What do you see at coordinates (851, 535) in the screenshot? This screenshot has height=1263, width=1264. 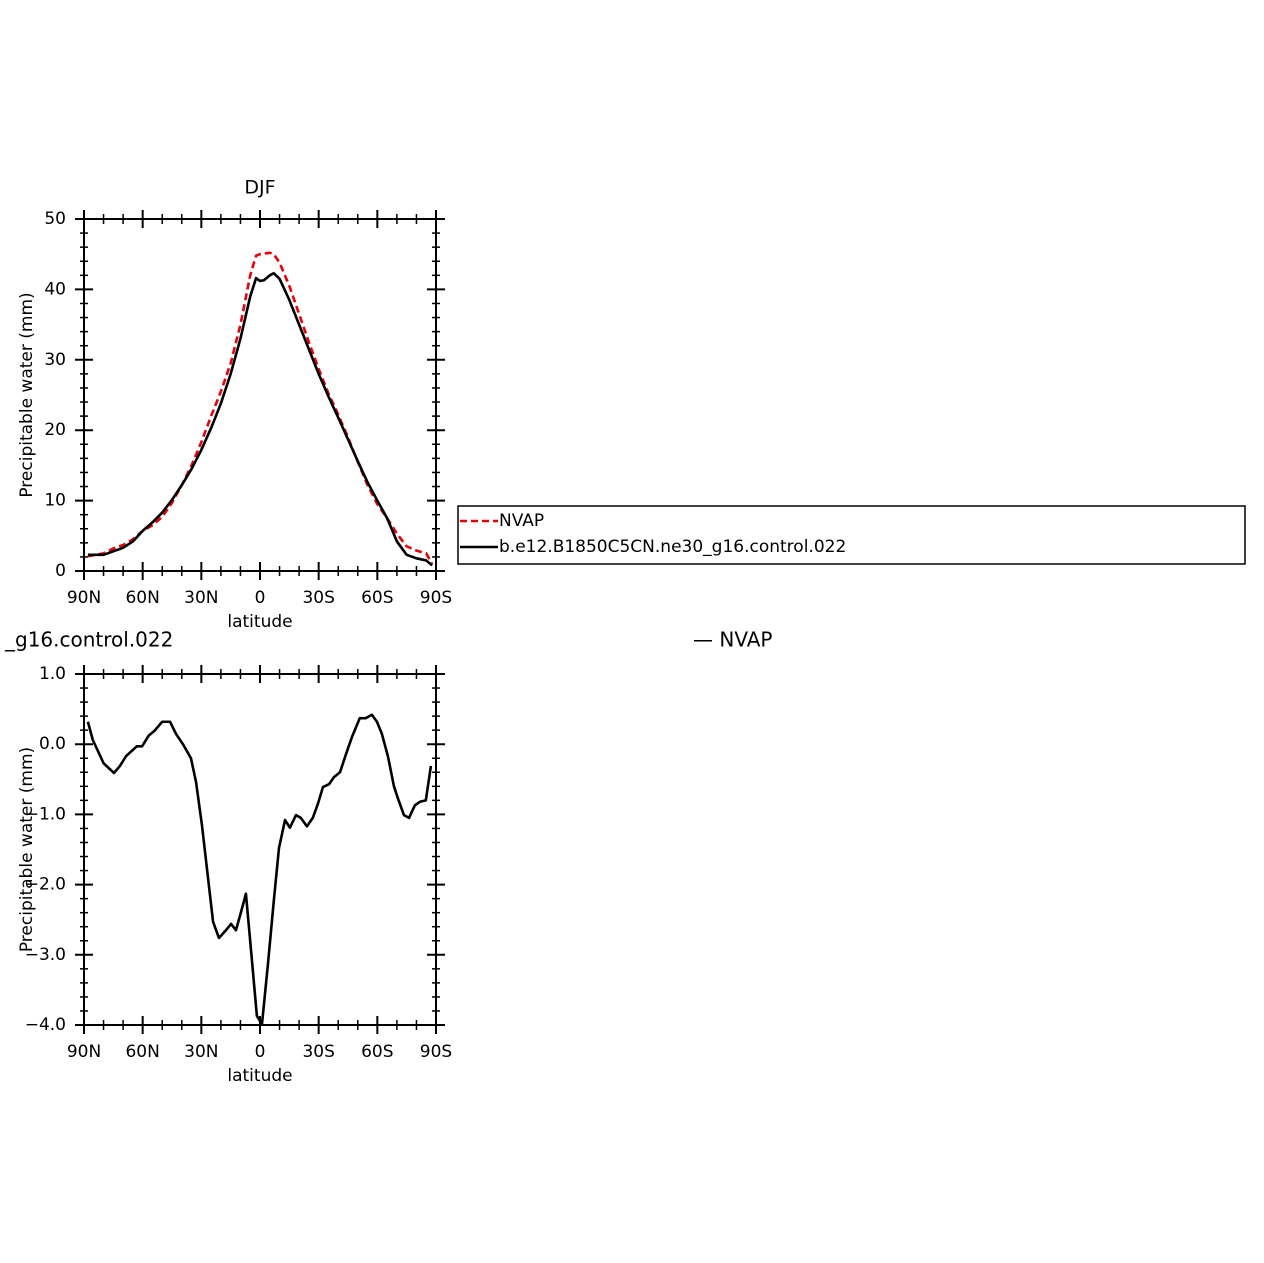 I see `legend-box` at bounding box center [851, 535].